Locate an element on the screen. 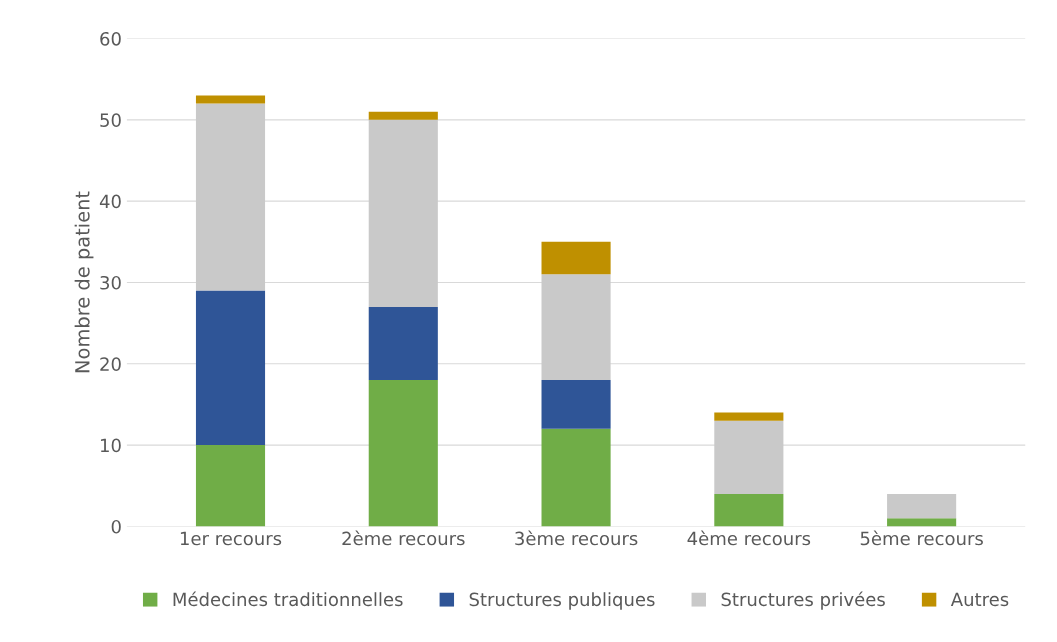 The width and height of the screenshot is (1057, 642). y-tick-label: 10 is located at coordinates (110, 445).